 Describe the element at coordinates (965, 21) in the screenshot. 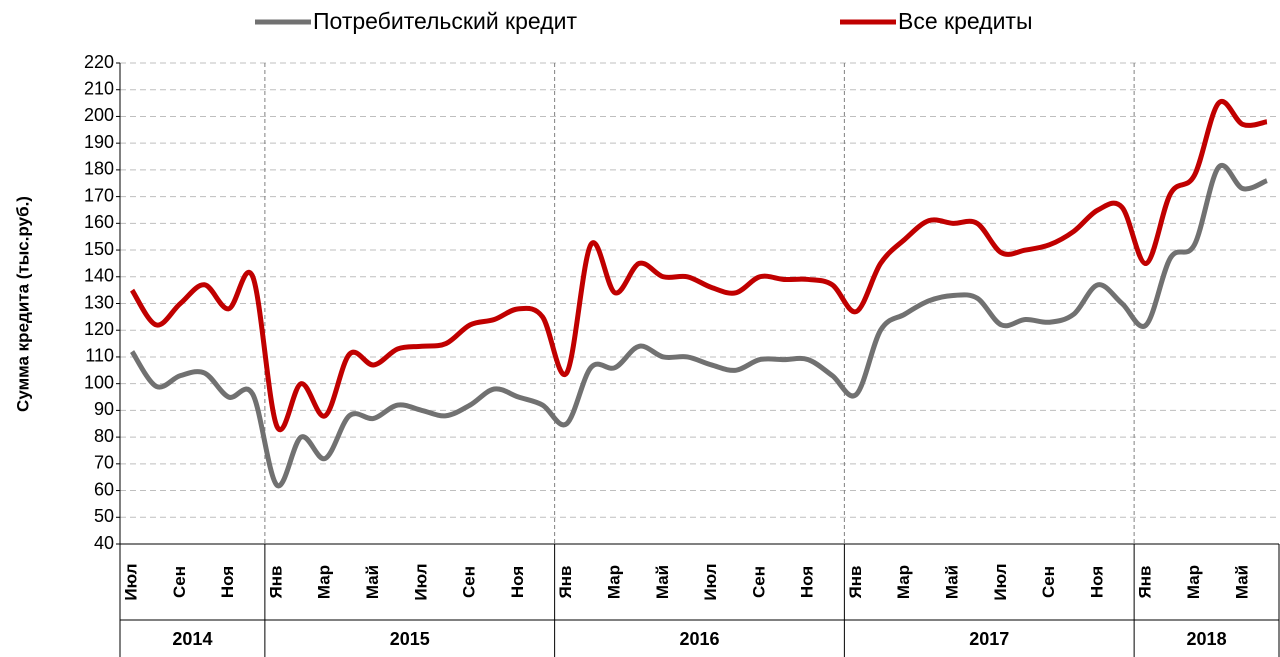

I see `legend-label: Все кредиты` at that location.